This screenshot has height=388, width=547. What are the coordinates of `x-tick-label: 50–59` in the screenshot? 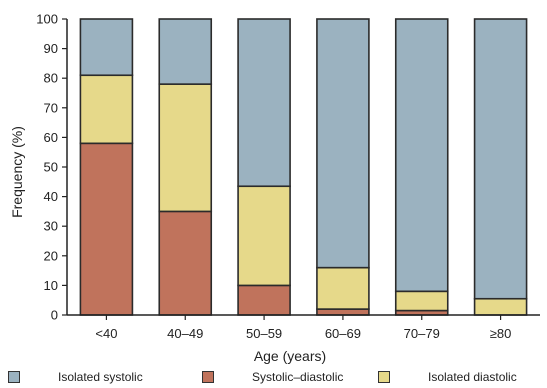 It's located at (264, 333).